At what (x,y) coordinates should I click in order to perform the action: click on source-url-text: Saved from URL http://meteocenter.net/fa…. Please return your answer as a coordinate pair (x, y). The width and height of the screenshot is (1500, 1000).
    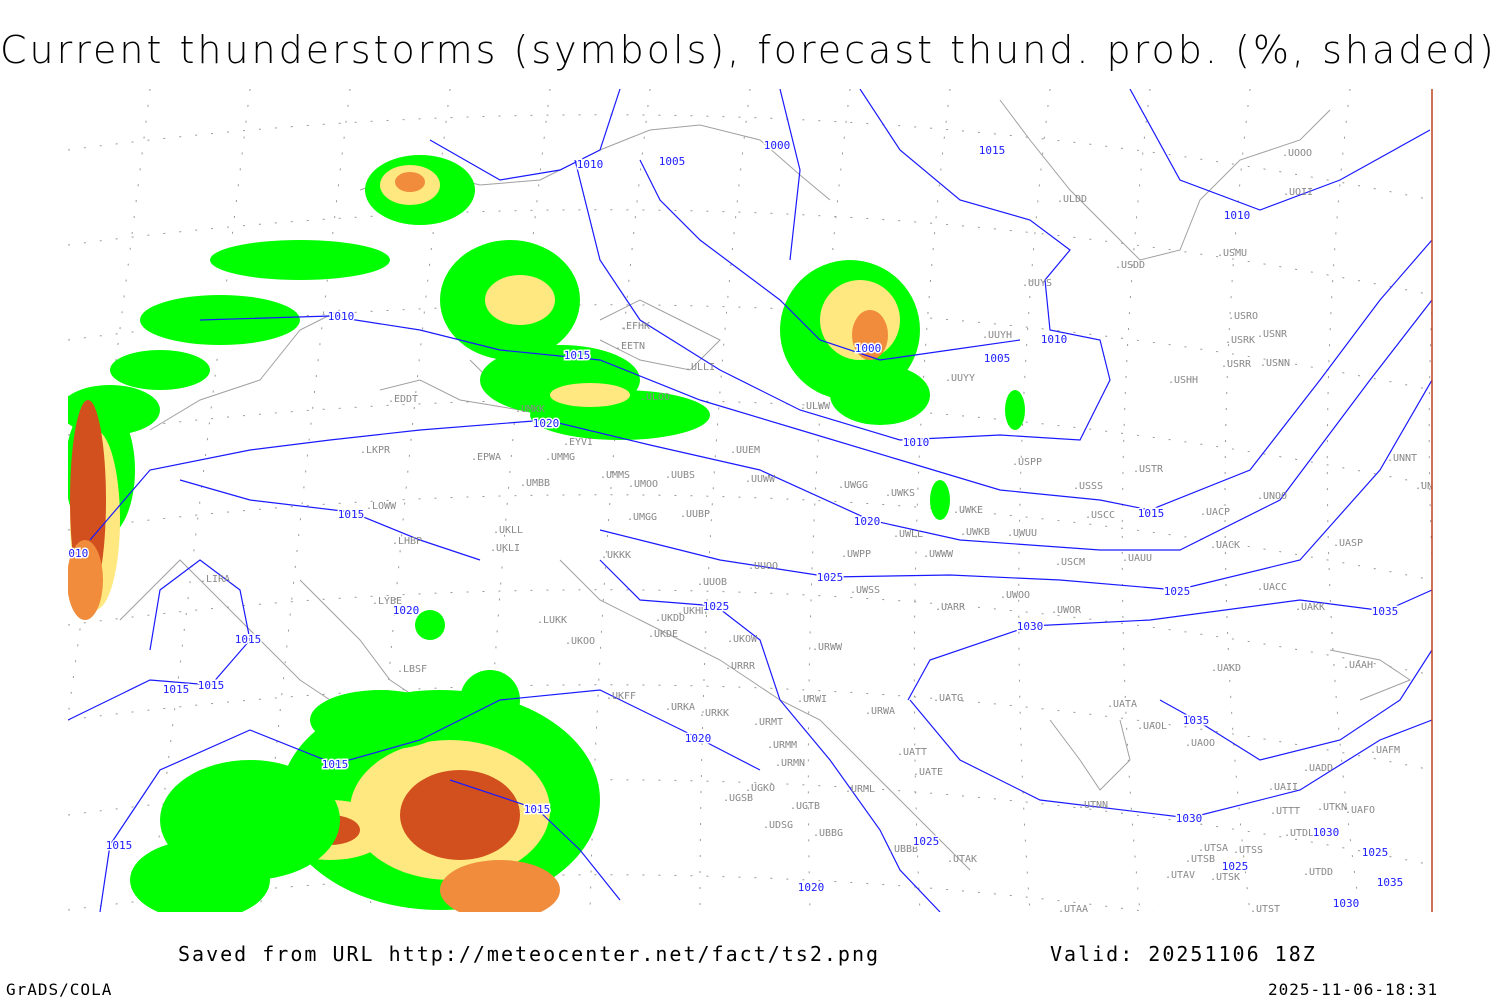
    Looking at the image, I should click on (529, 954).